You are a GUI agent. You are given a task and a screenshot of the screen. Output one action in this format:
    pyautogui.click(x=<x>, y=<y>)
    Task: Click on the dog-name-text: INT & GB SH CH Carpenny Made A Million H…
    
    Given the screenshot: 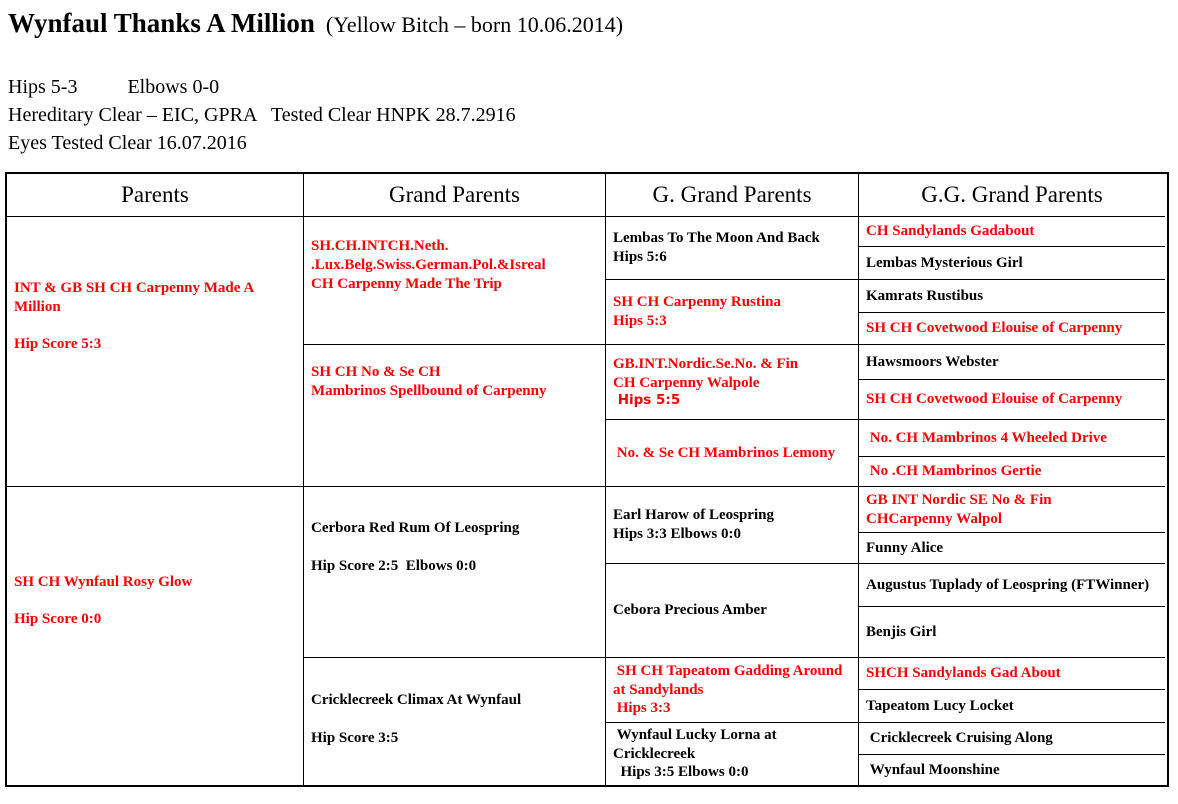 What is the action you would take?
    pyautogui.click(x=134, y=316)
    